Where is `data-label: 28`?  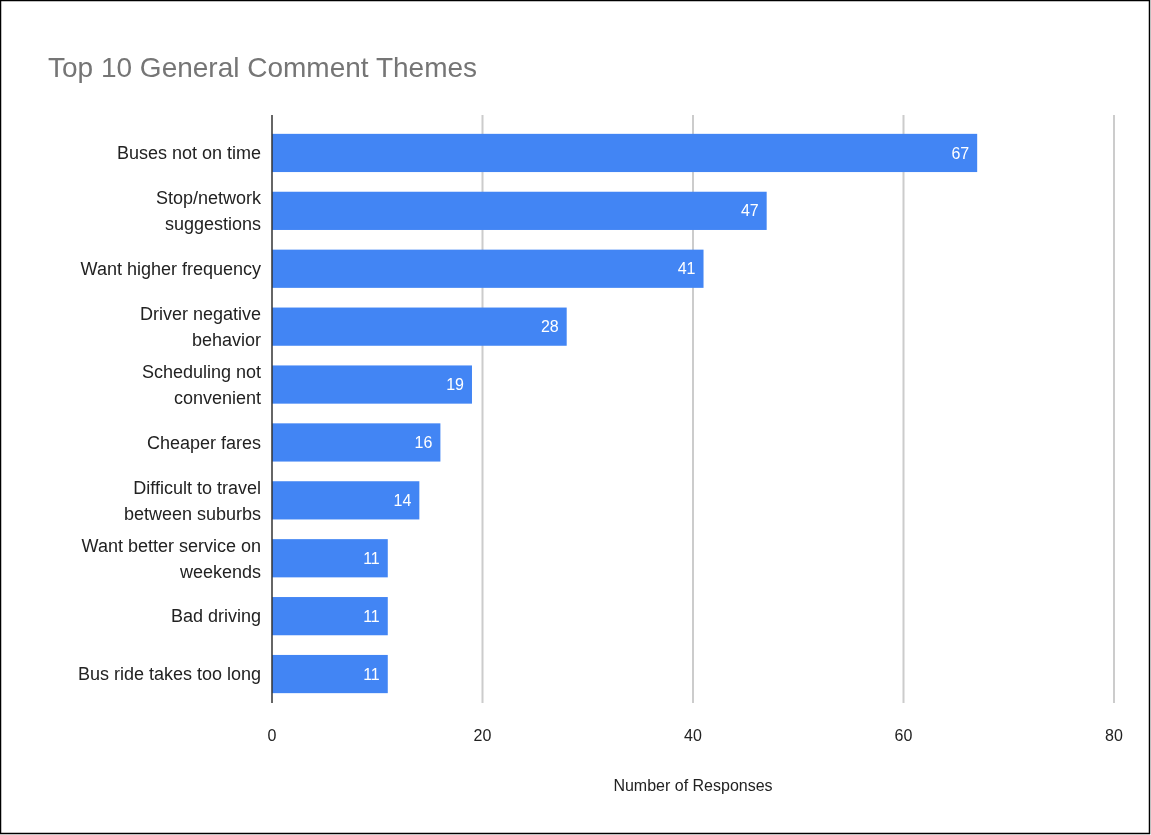
data-label: 28 is located at coordinates (549, 327).